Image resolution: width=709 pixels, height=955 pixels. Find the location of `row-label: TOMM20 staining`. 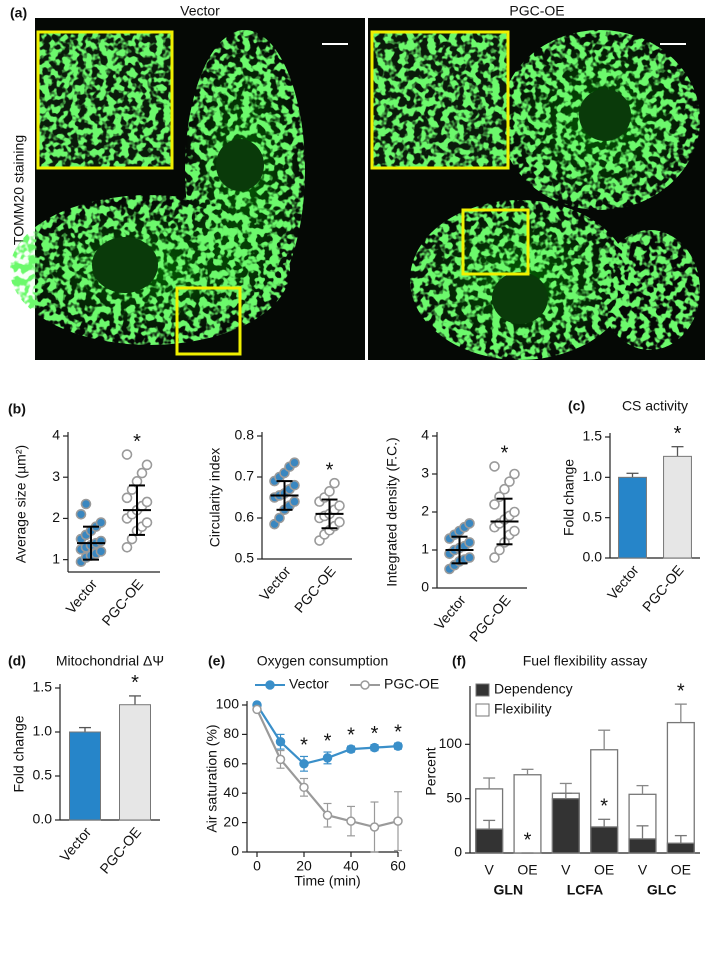

row-label: TOMM20 staining is located at coordinates (19, 190).